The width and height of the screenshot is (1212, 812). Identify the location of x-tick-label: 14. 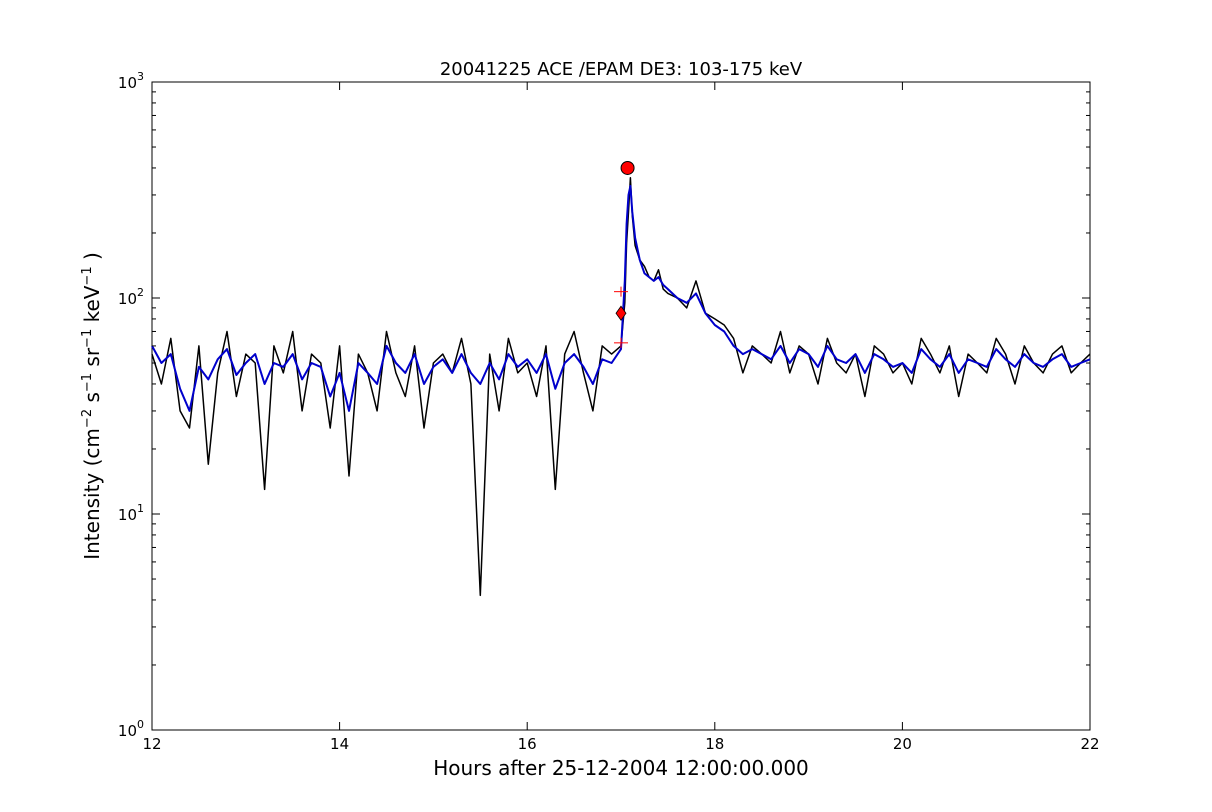
(339, 744).